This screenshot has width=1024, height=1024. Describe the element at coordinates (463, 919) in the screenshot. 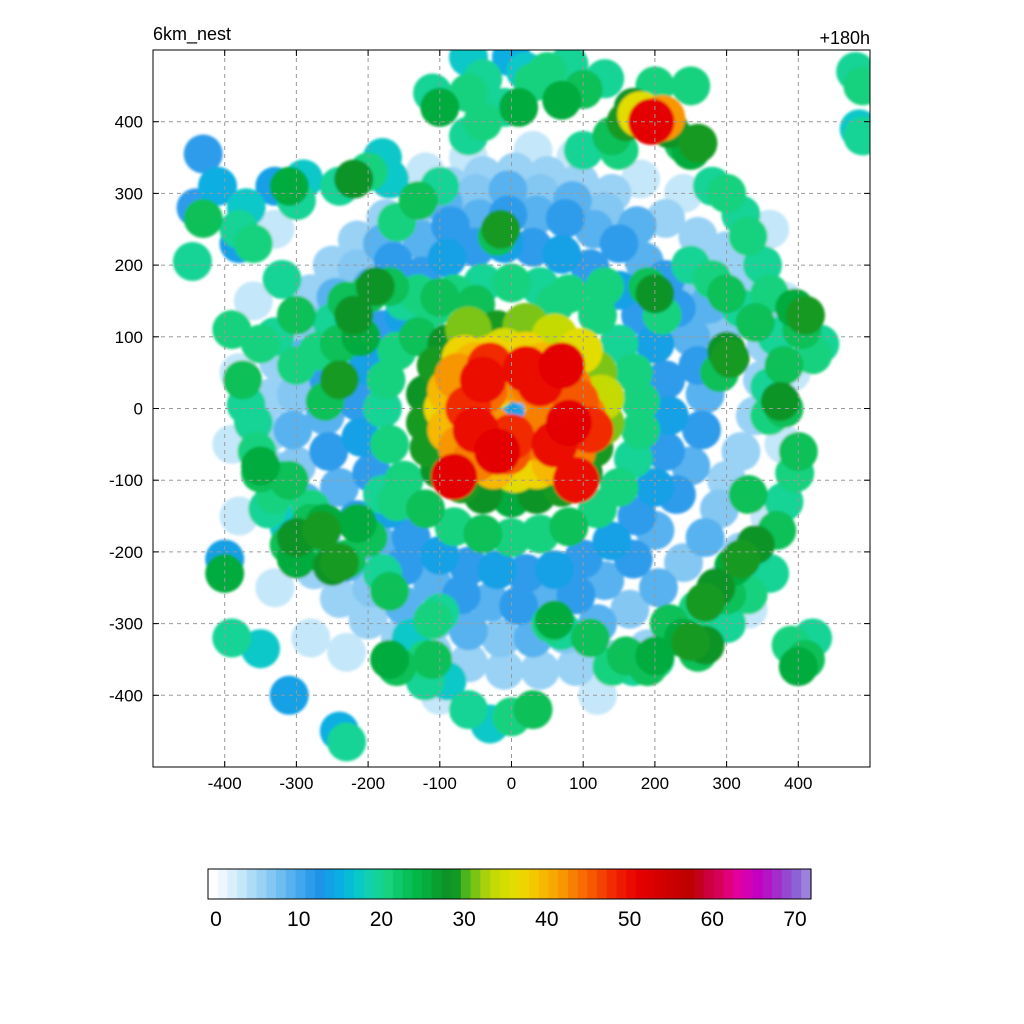

I see `colorbar-tick-label: 30` at that location.